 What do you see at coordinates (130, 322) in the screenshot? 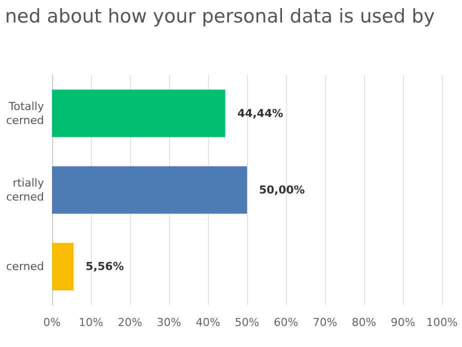
I see `x-tick-label: 20%` at bounding box center [130, 322].